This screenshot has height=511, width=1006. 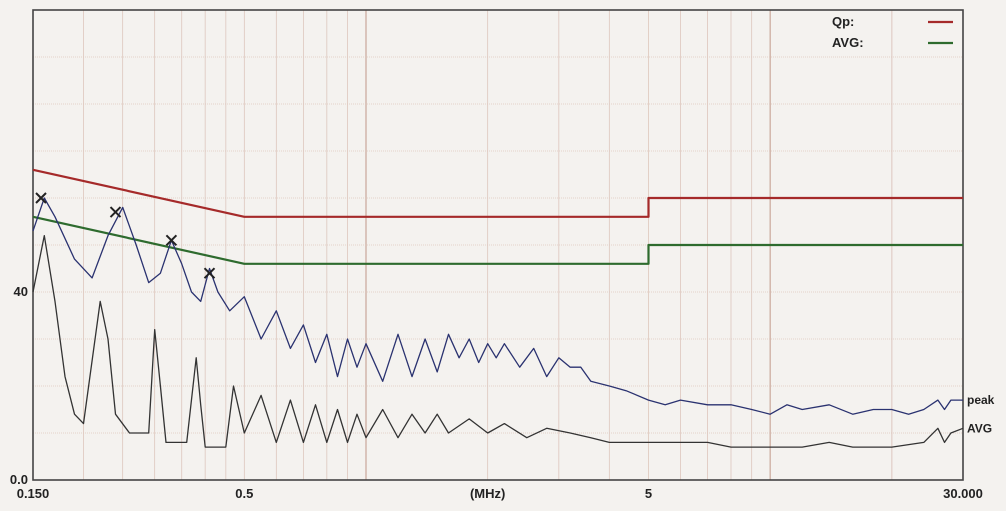 I want to click on x-tick-label: 0.150, so click(x=33, y=493).